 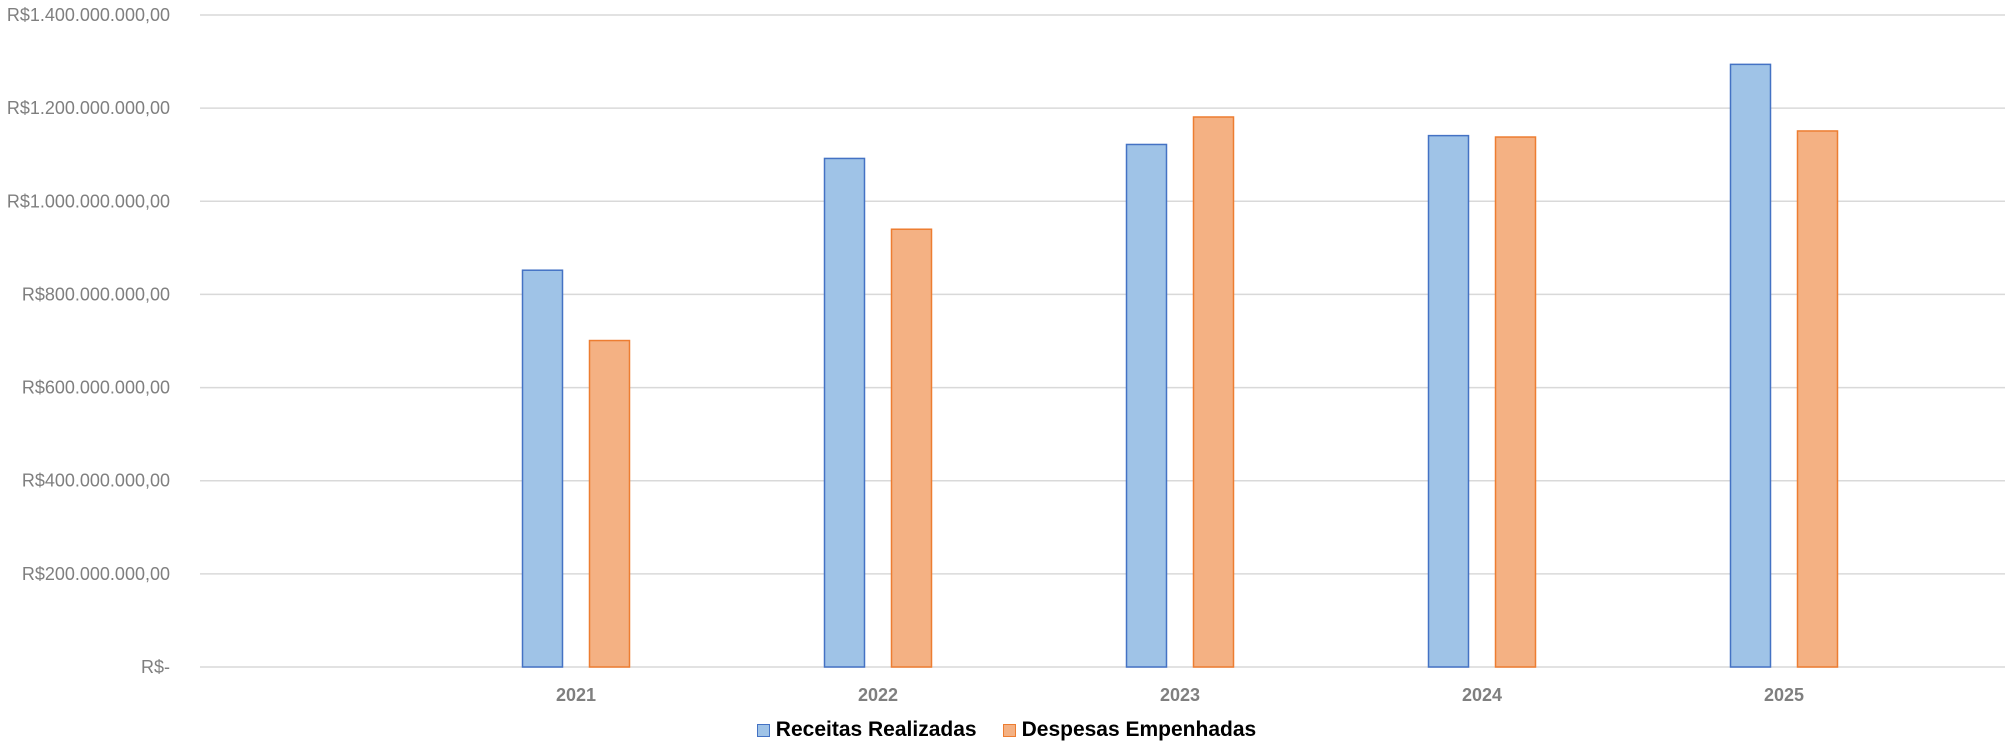 I want to click on y-tick-label: R$1.400.000.000,00, so click(x=88, y=15).